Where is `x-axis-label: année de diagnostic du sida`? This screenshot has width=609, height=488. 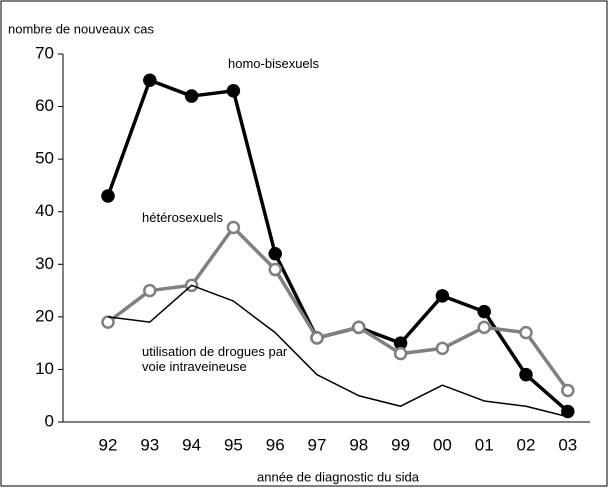
x-axis-label: année de diagnostic du sida is located at coordinates (338, 476).